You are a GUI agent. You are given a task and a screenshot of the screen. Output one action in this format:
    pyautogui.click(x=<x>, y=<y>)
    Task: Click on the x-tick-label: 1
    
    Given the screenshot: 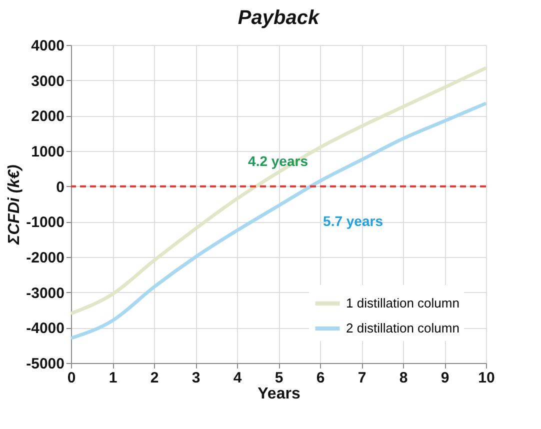 What is the action you would take?
    pyautogui.click(x=113, y=378)
    